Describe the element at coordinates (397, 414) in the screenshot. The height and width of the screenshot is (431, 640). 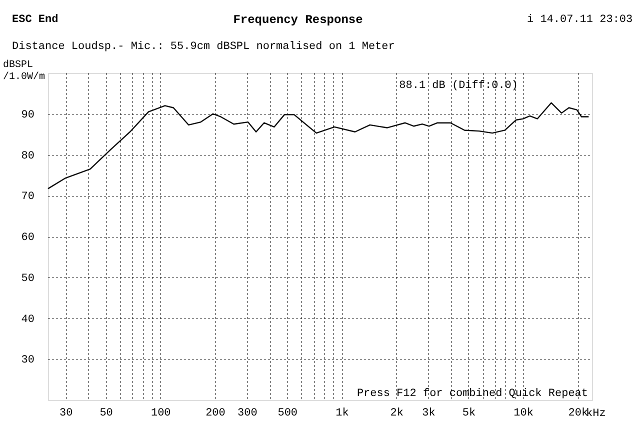
I see `x-tick-label: 2k` at that location.